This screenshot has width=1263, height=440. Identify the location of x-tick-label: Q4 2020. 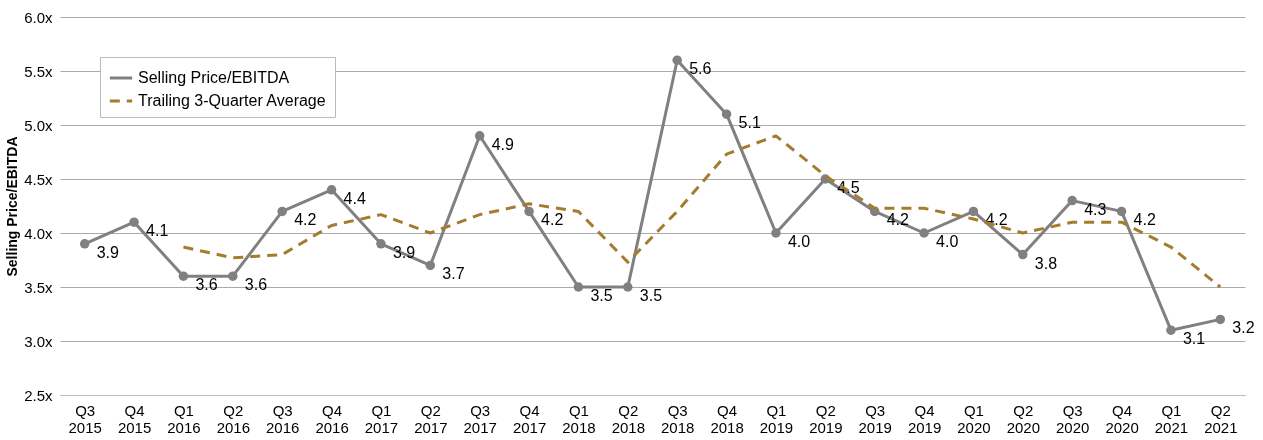
(1122, 418).